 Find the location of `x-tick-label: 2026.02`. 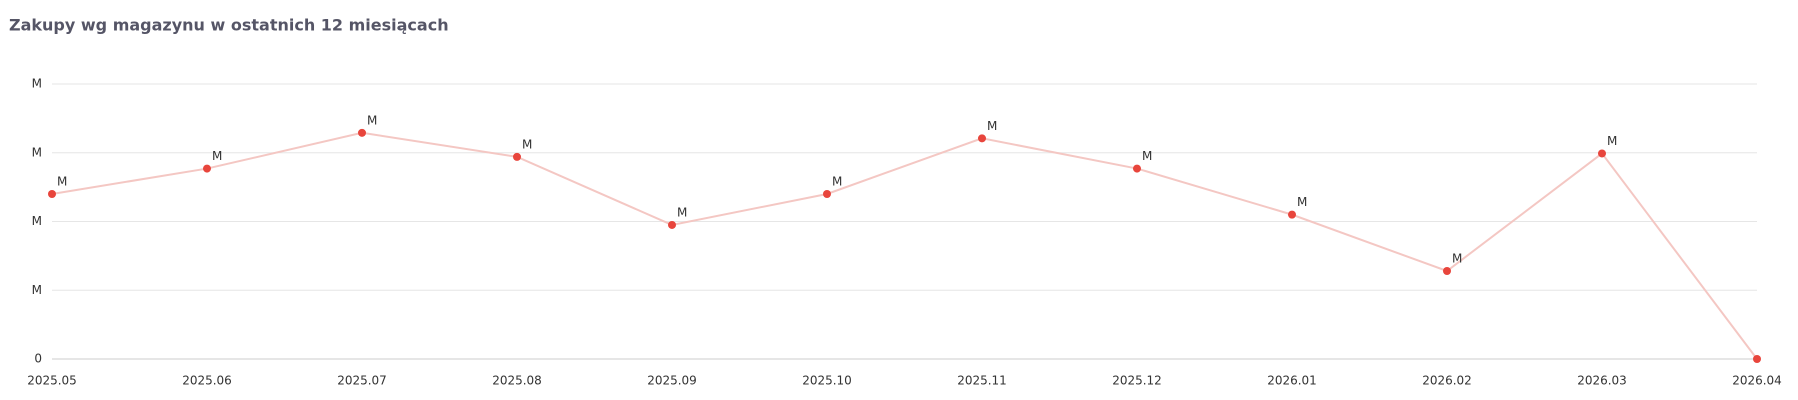

x-tick-label: 2026.02 is located at coordinates (1447, 381).